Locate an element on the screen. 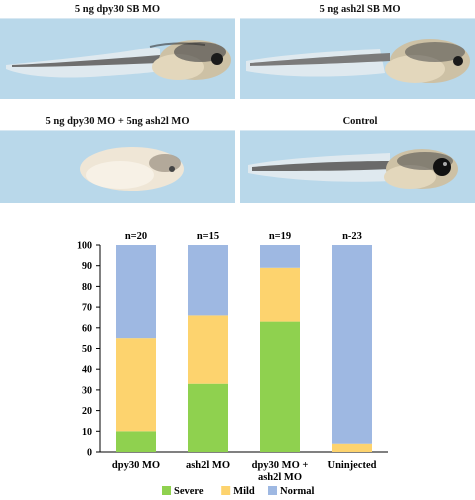  panel-title-double: 5 ng dpy30 MO + 5ng ash2l MO is located at coordinates (117, 121).